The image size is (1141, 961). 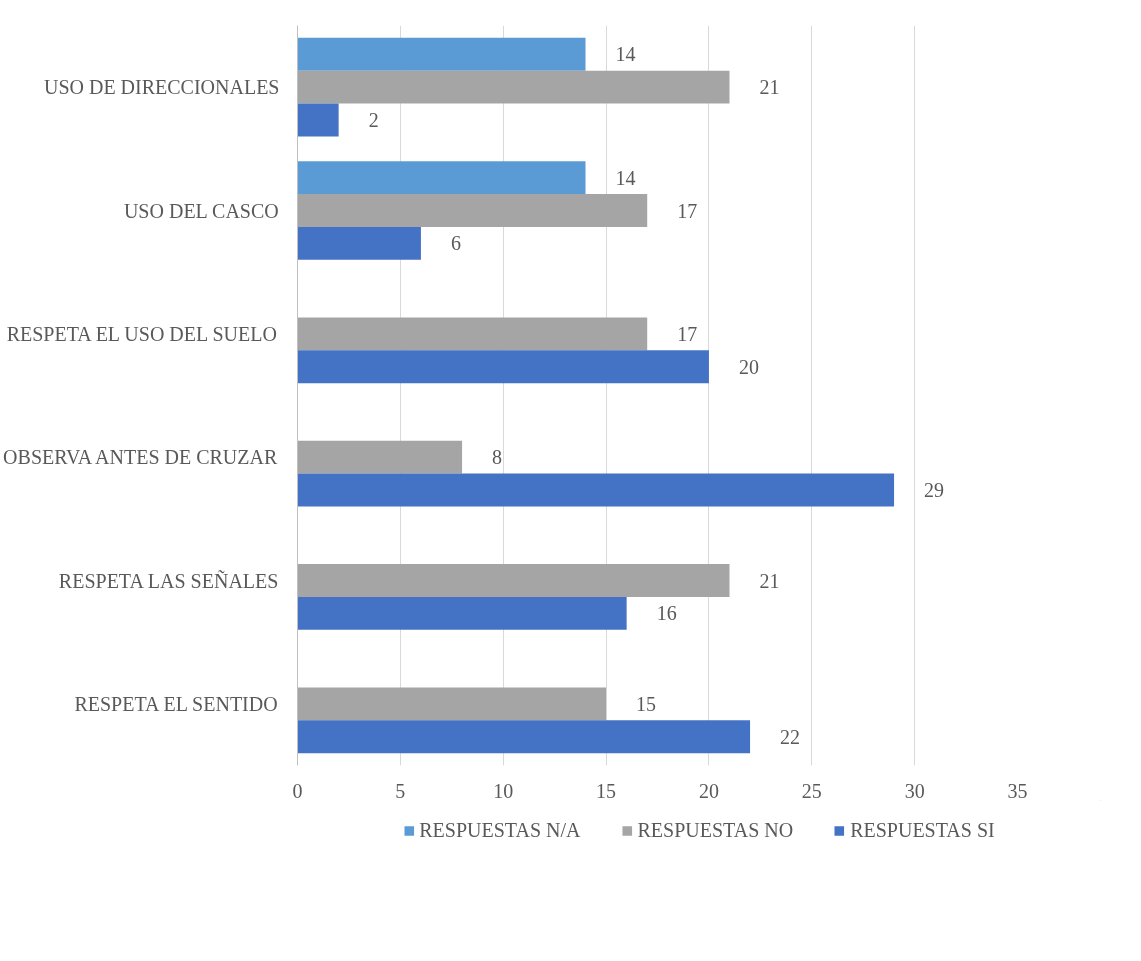 What do you see at coordinates (373, 120) in the screenshot?
I see `data-label: 2` at bounding box center [373, 120].